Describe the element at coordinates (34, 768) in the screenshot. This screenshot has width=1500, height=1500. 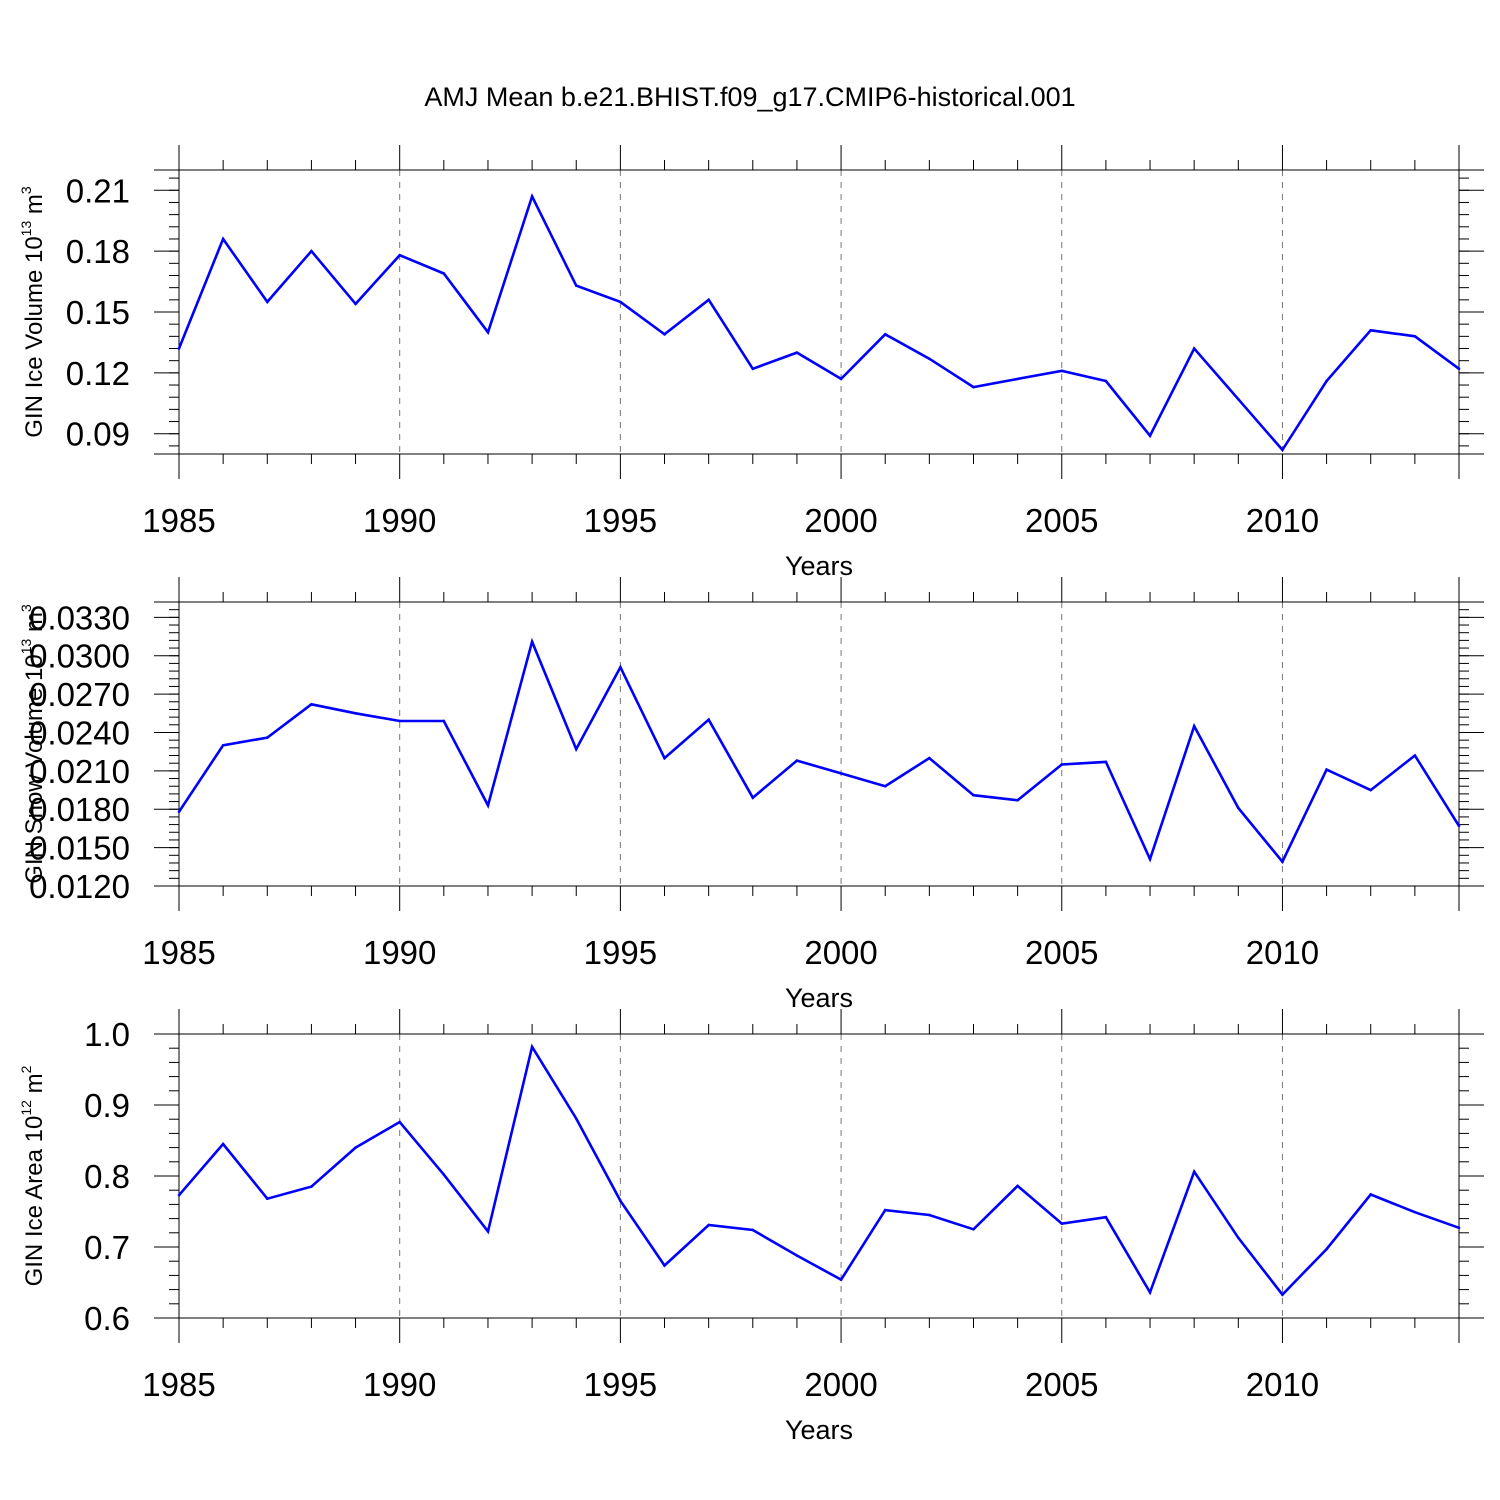
I see `y-axis-title-text: GIN Snow Volume 10` at that location.